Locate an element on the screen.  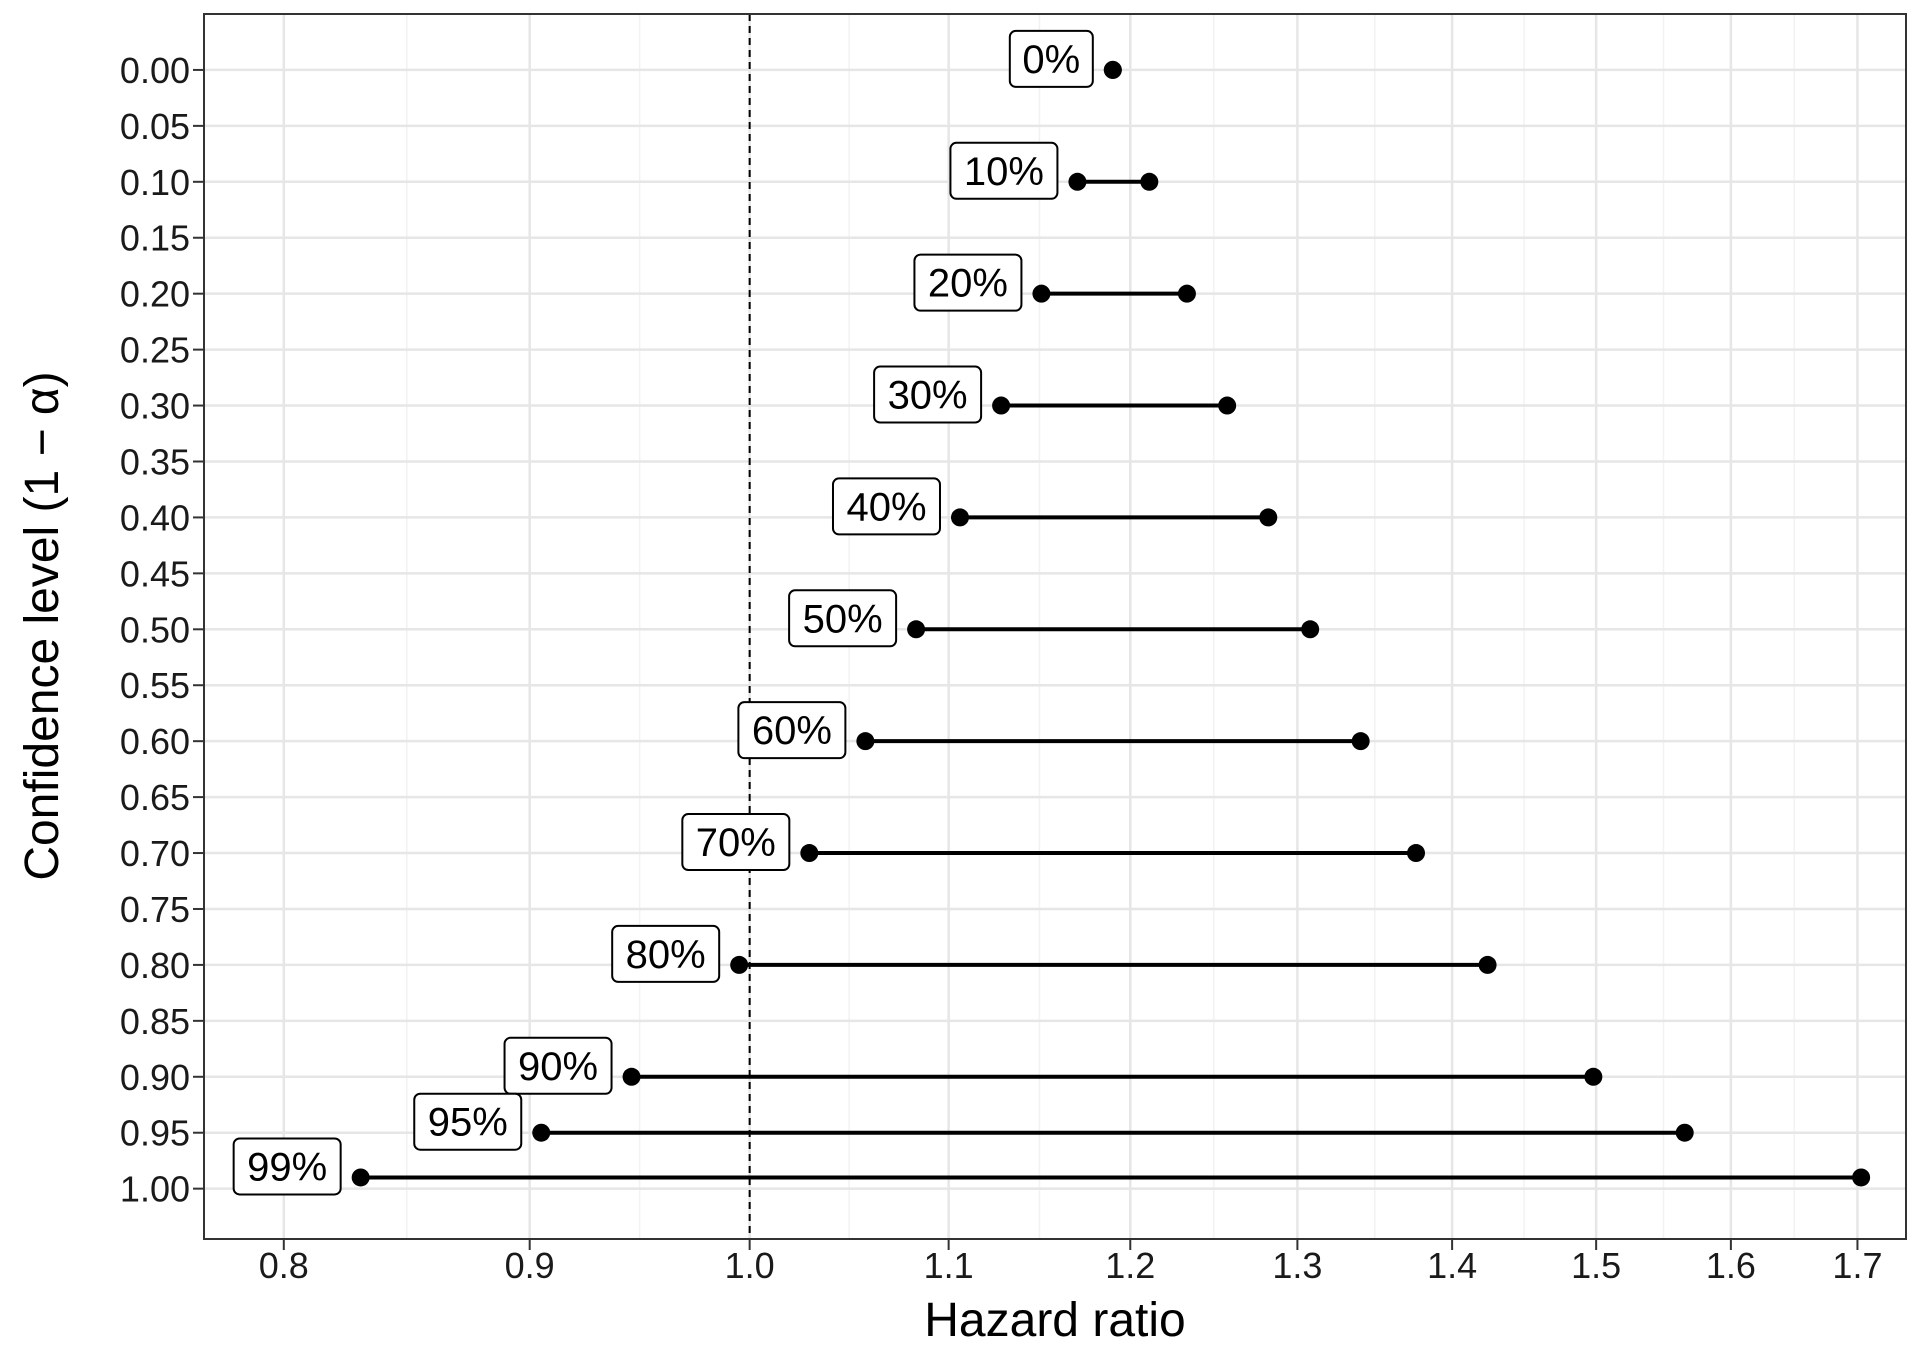
interval-label-text: 95% is located at coordinates (468, 1123).